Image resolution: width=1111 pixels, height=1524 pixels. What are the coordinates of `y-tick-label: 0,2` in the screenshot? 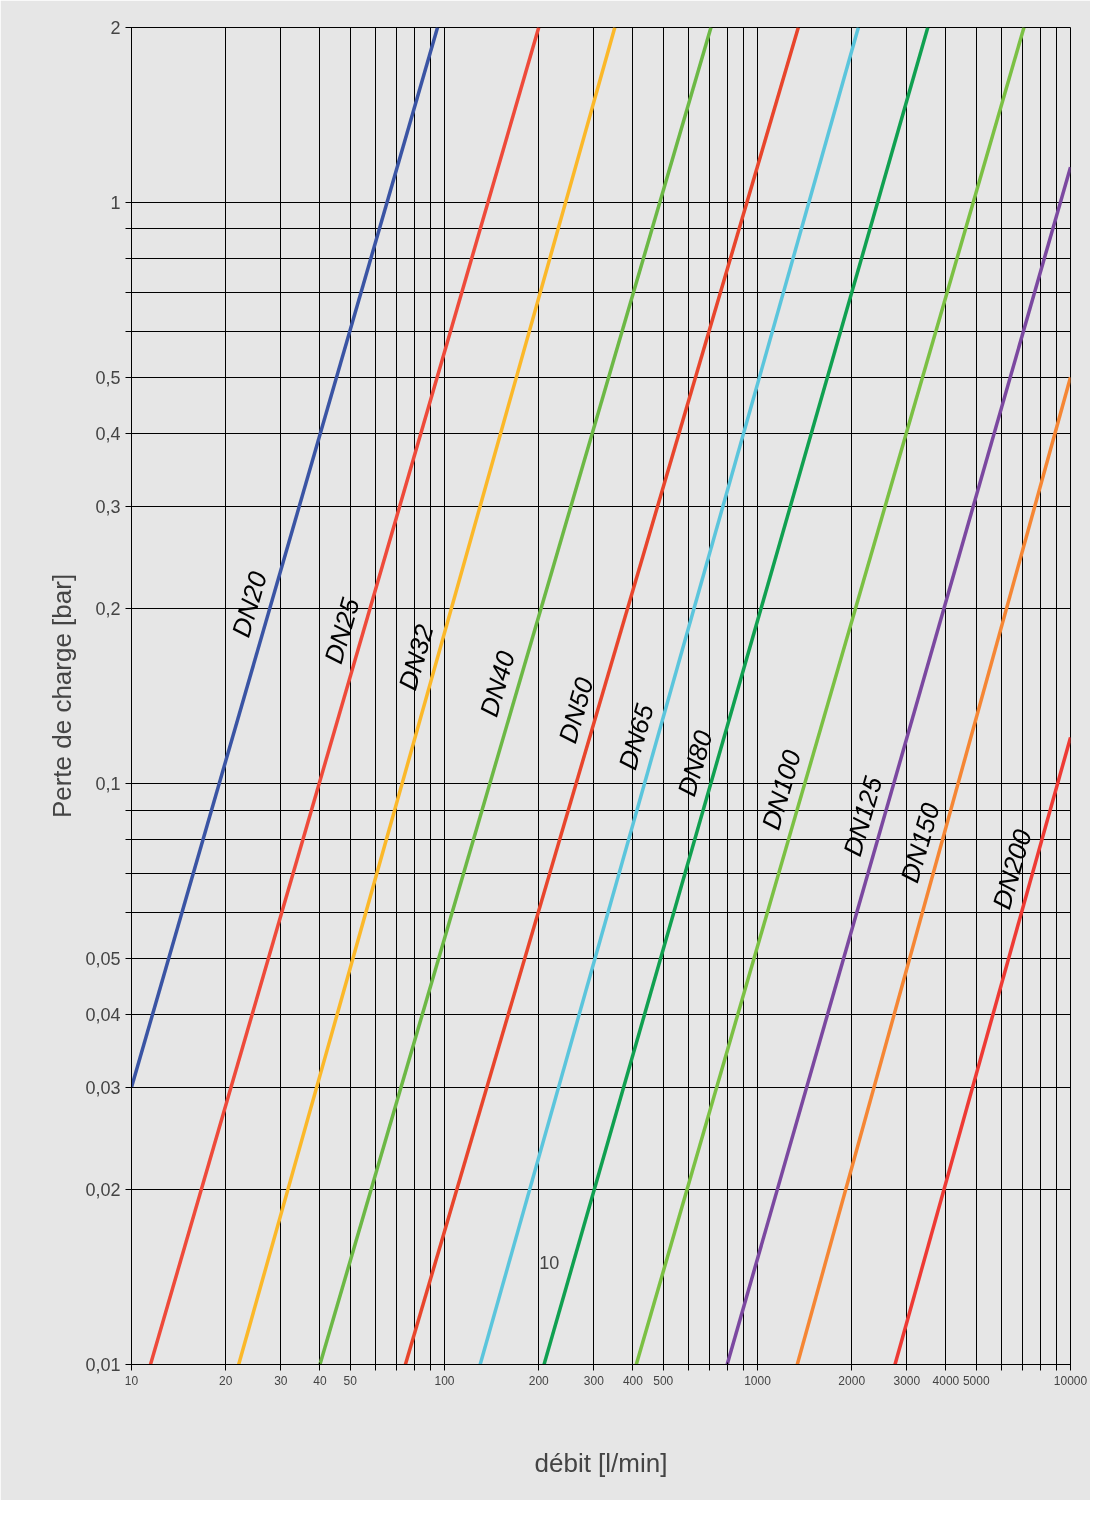 It's located at (108, 609).